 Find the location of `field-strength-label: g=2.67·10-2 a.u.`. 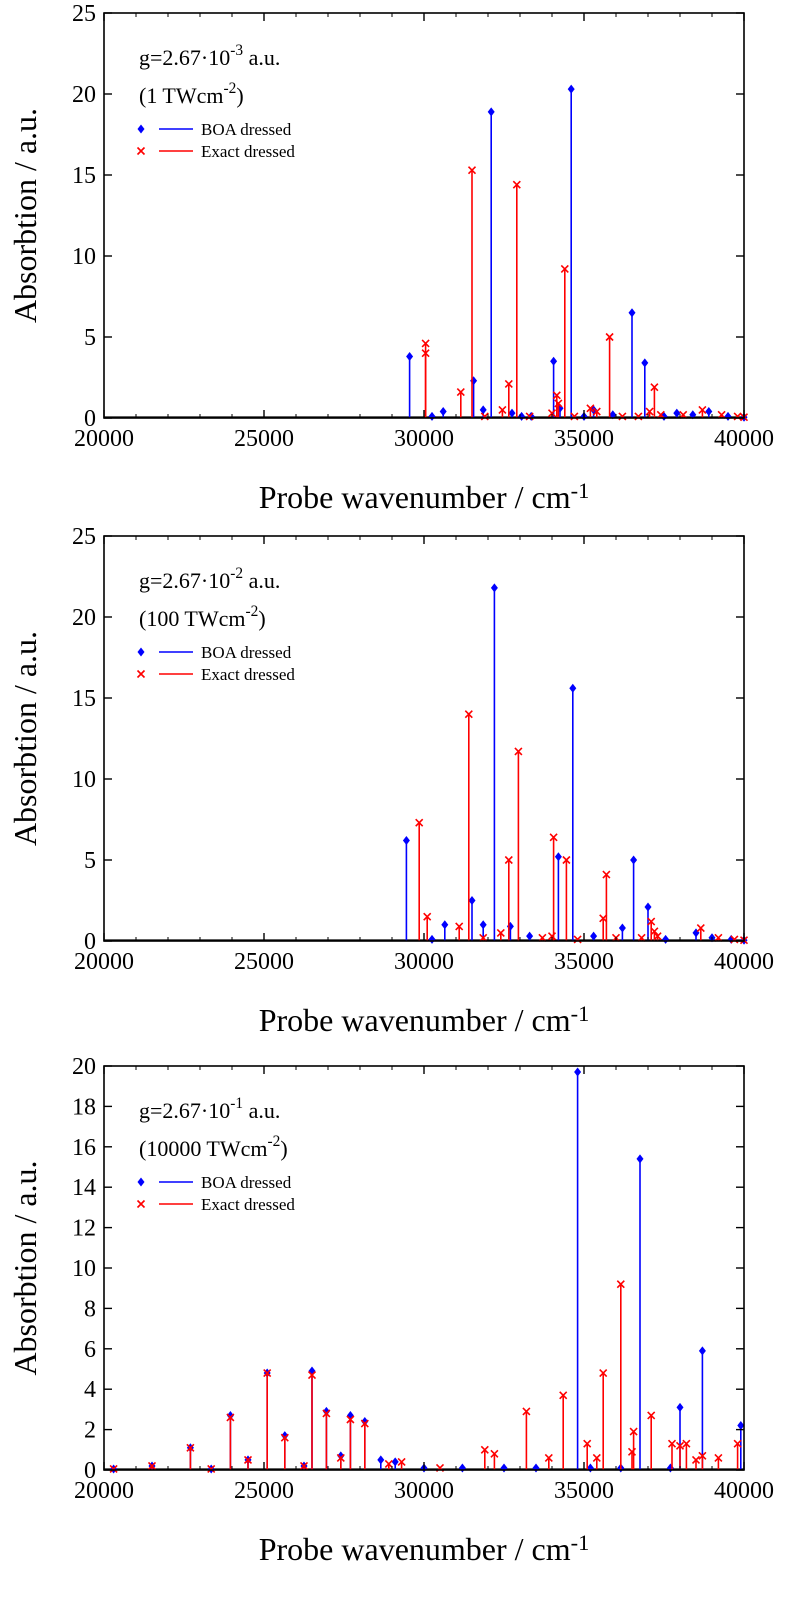

field-strength-label: g=2.67·10-2 a.u. is located at coordinates (209, 579).